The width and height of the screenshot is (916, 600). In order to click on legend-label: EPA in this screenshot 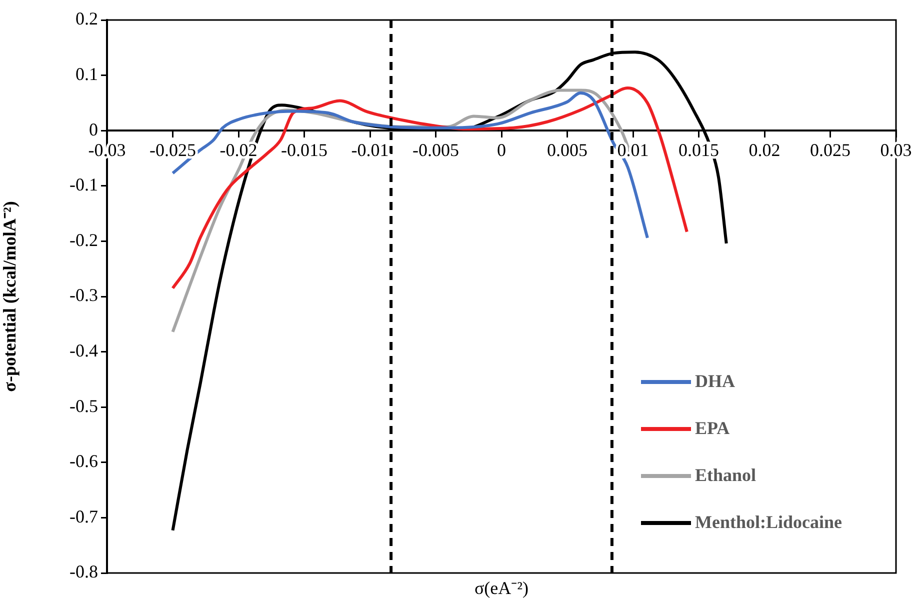, I will do `click(712, 428)`.